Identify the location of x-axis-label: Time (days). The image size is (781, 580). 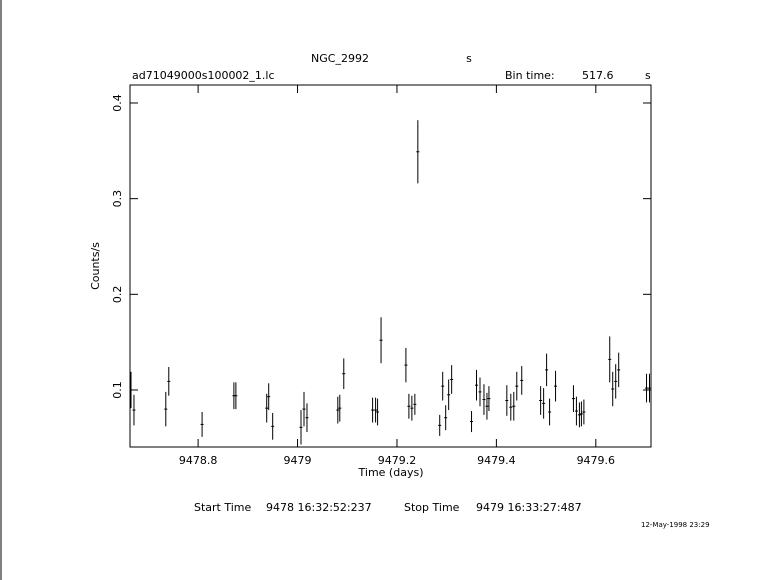
(391, 472).